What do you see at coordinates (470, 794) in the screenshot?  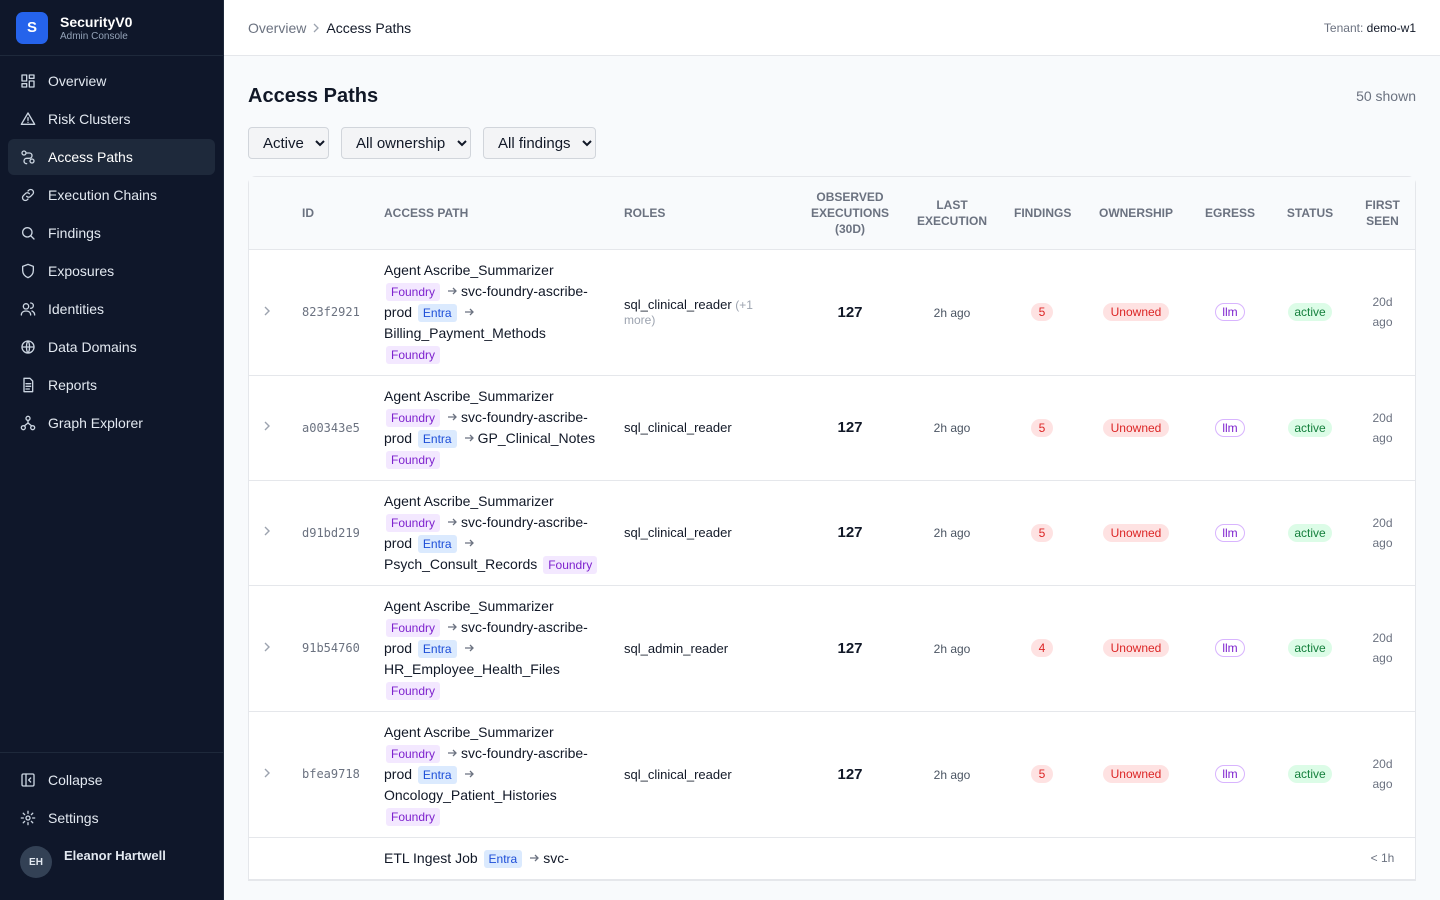 I see `path-node: Oncology_Patient_Histories` at bounding box center [470, 794].